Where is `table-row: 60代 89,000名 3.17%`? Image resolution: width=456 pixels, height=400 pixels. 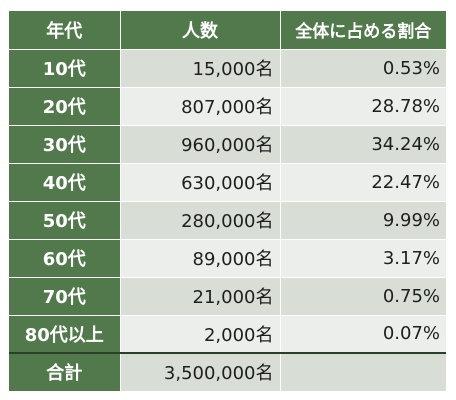
table-row: 60代 89,000名 3.17% is located at coordinates (227, 258).